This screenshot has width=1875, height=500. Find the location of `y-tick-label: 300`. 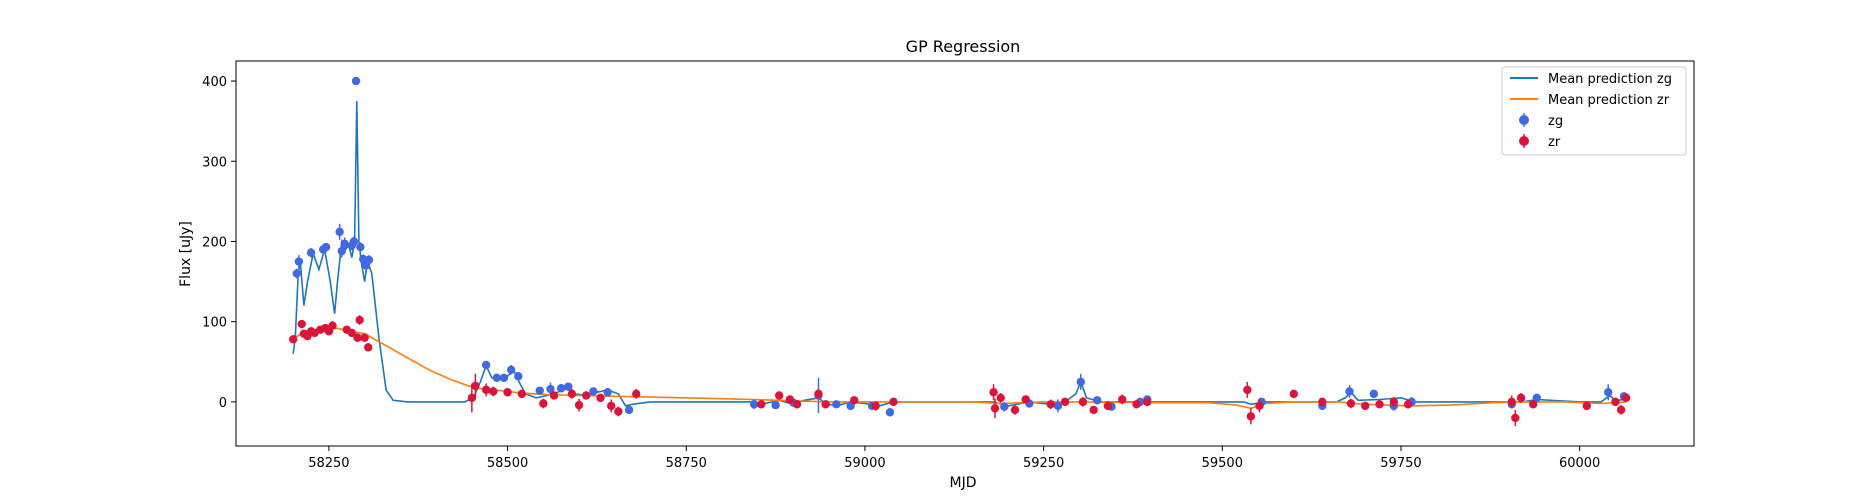

y-tick-label: 300 is located at coordinates (214, 162).